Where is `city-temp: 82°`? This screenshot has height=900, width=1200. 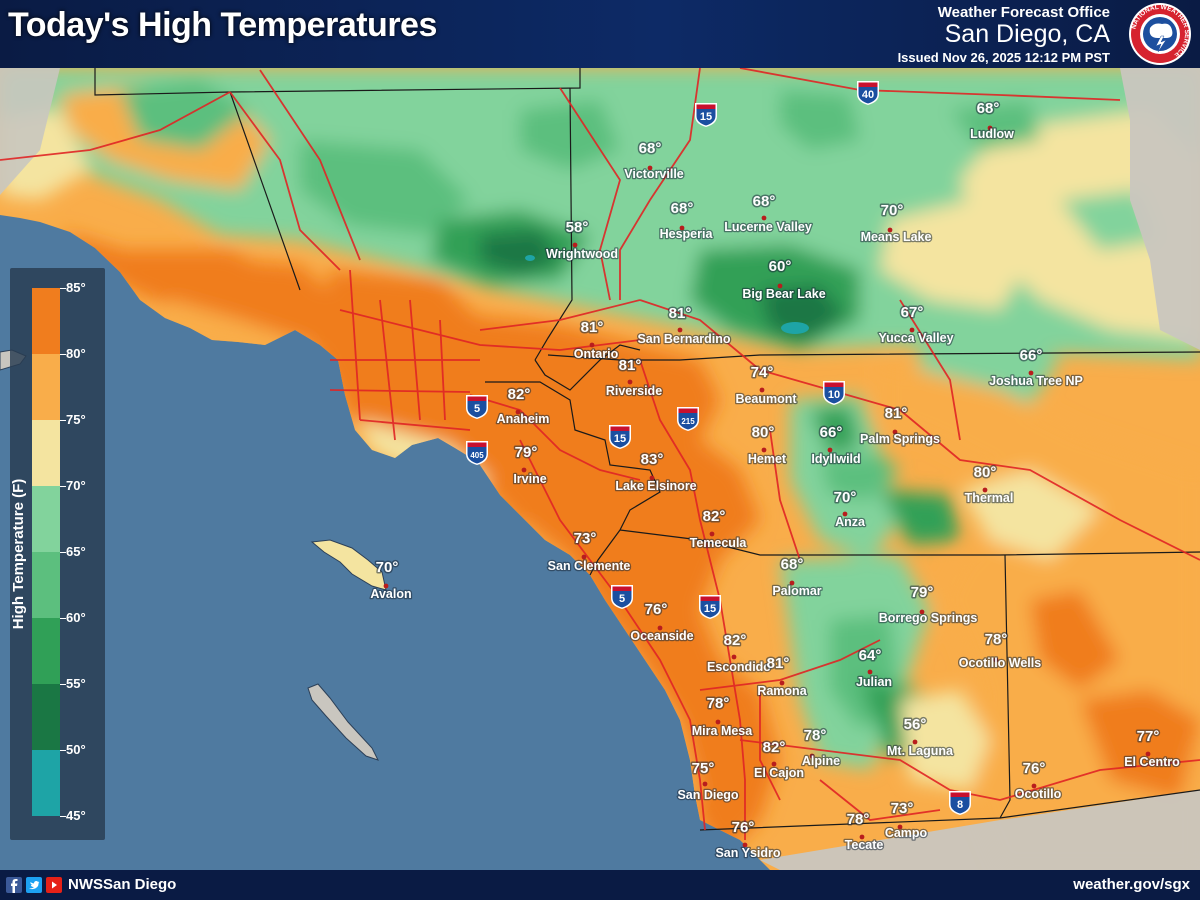 city-temp: 82° is located at coordinates (519, 394).